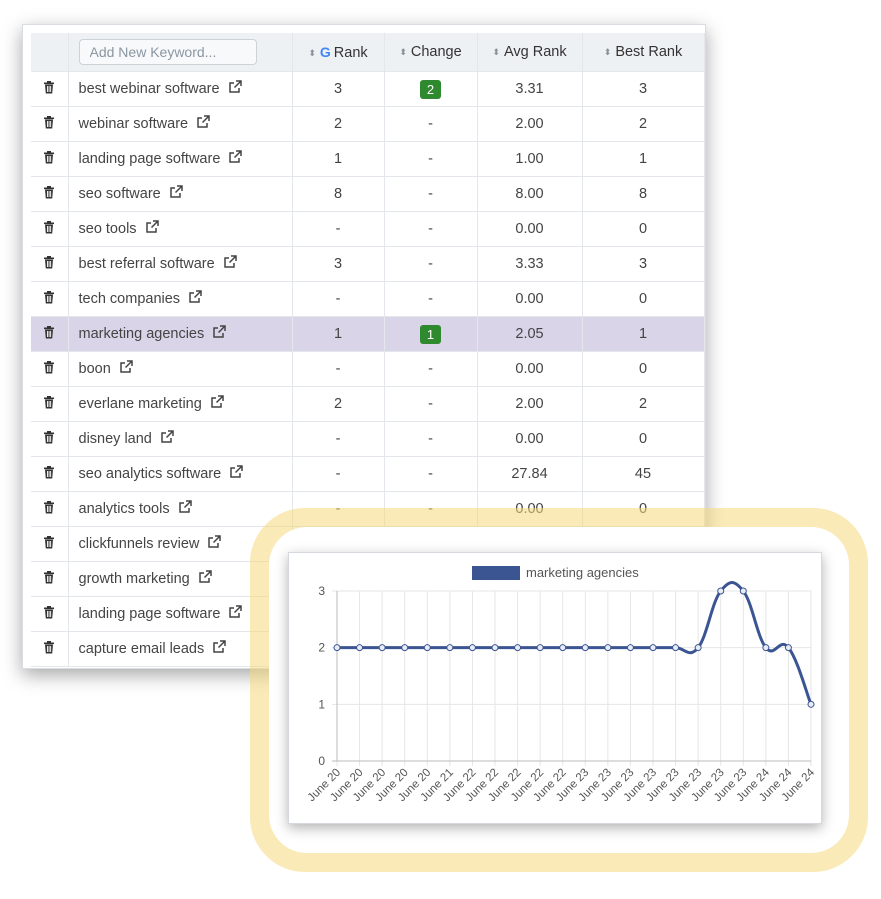 Image resolution: width=881 pixels, height=899 pixels. Describe the element at coordinates (167, 52) in the screenshot. I see `add-keyword-input` at that location.